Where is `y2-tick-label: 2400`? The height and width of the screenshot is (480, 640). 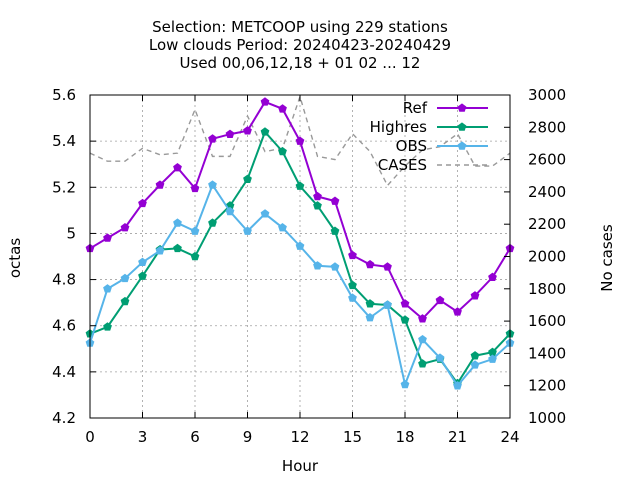 y2-tick-label: 2400 is located at coordinates (547, 192).